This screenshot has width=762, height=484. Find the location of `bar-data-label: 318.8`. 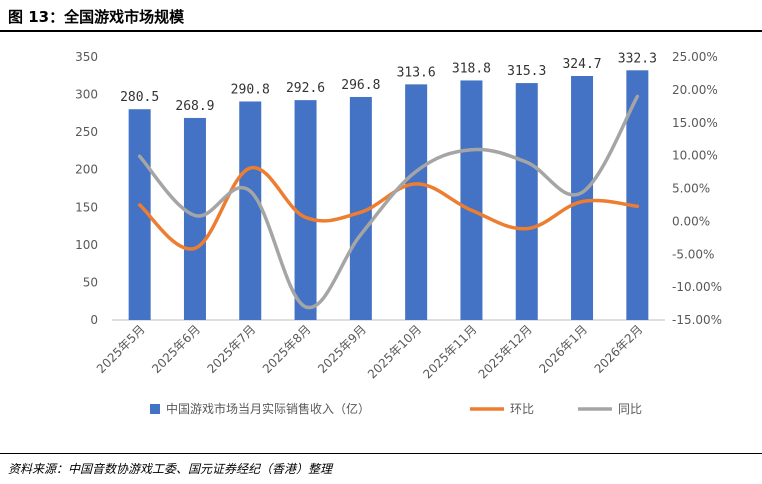

bar-data-label: 318.8 is located at coordinates (471, 68).